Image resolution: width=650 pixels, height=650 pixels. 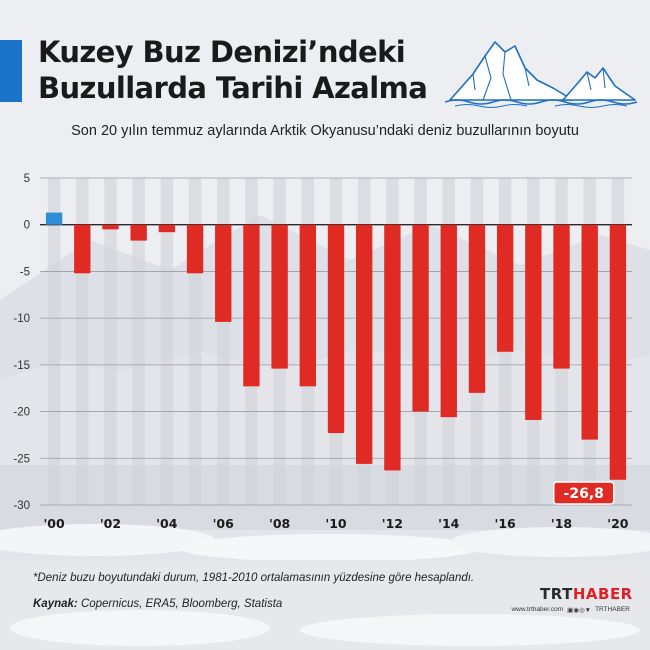 What do you see at coordinates (27, 226) in the screenshot?
I see `y-tick-label: 0` at bounding box center [27, 226].